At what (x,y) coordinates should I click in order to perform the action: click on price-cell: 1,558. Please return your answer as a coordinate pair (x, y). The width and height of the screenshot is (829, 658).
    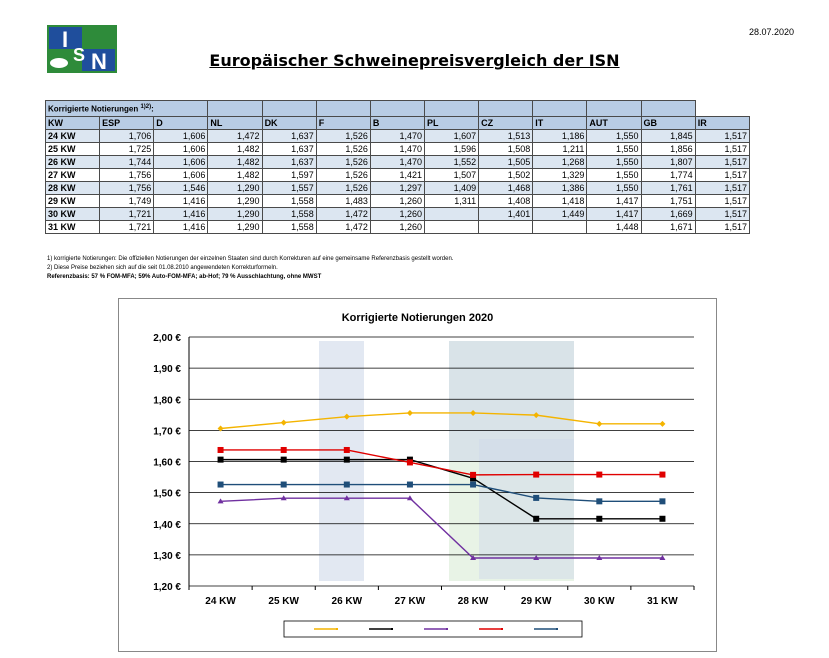
    Looking at the image, I should click on (289, 226).